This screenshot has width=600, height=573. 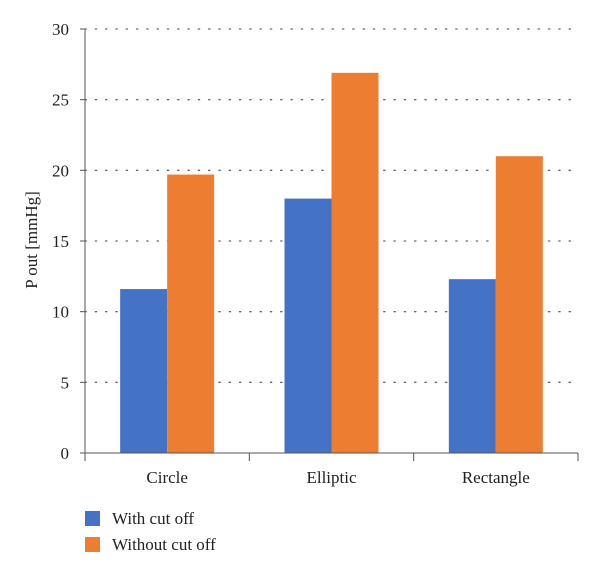 I want to click on legend: With cut off Without cut off, so click(x=150, y=531).